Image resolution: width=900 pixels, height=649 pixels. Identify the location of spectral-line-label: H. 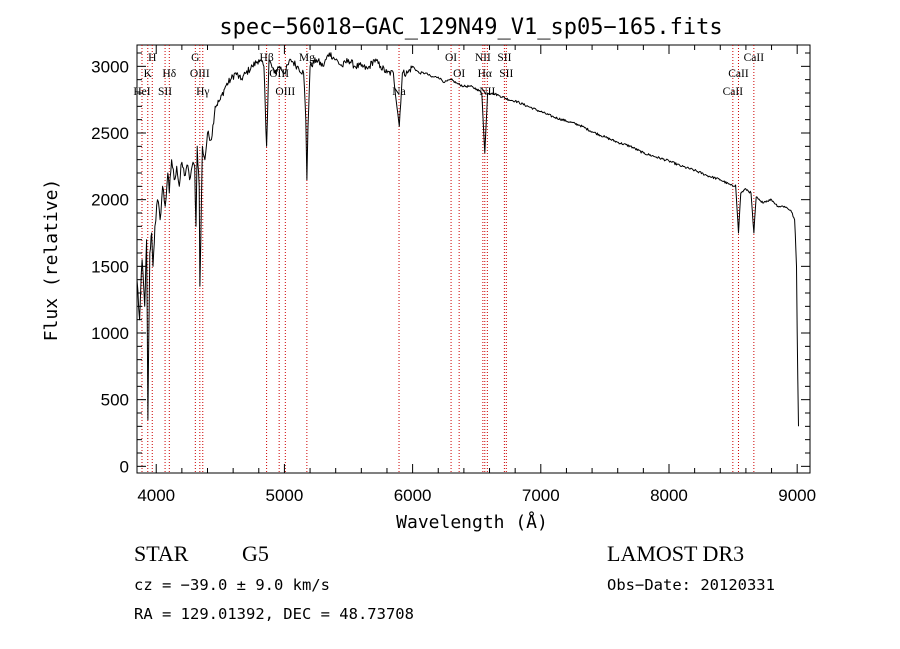
(152, 58).